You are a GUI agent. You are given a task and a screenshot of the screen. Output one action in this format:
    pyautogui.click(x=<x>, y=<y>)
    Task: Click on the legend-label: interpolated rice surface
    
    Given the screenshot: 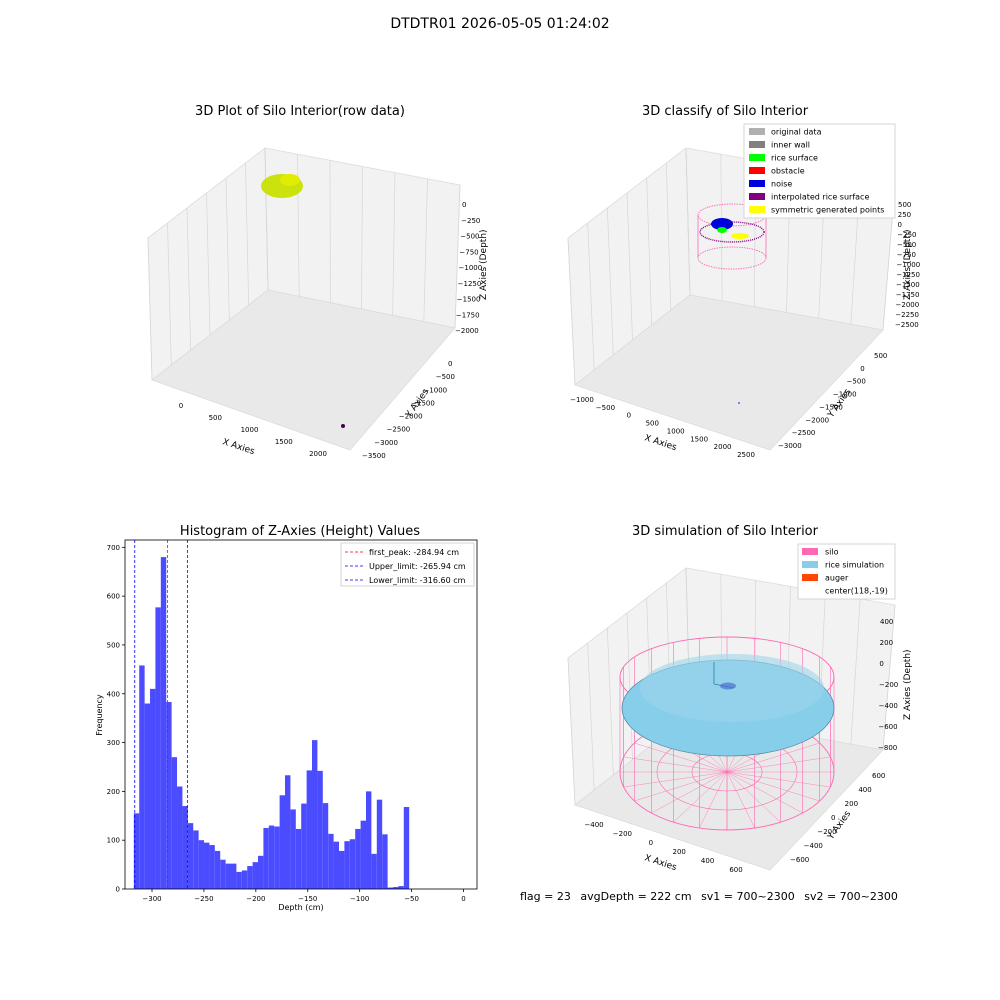 What is the action you would take?
    pyautogui.click(x=820, y=197)
    